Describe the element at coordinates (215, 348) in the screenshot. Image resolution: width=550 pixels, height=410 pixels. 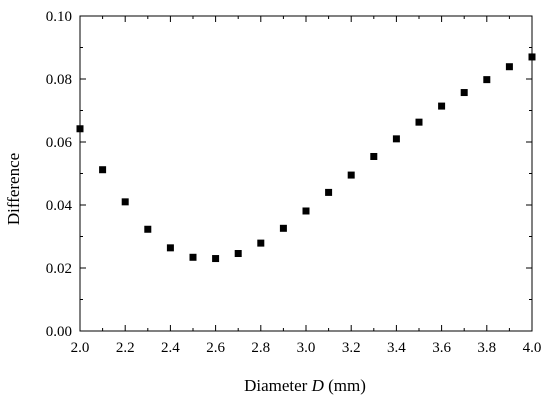
I see `x-tick-label: 2.6` at that location.